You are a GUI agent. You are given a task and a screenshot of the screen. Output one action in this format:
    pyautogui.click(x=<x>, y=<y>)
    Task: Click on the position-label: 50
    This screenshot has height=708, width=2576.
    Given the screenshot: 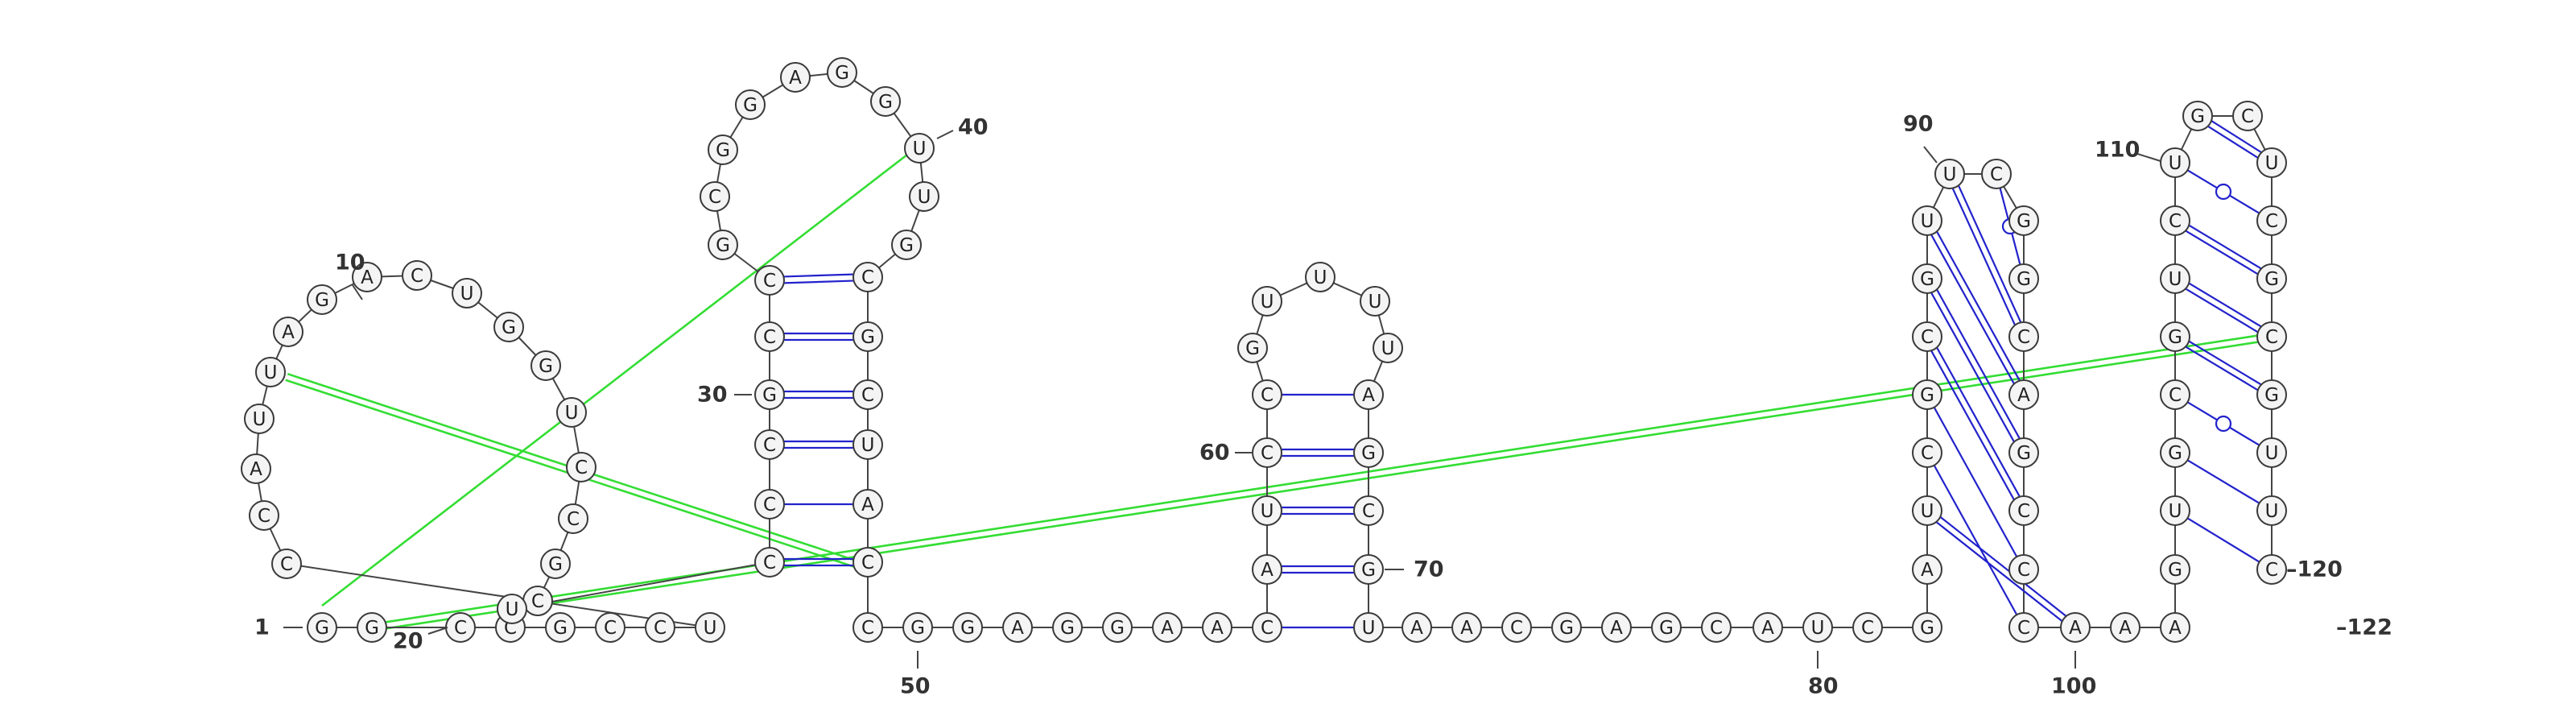 What is the action you would take?
    pyautogui.click(x=915, y=686)
    